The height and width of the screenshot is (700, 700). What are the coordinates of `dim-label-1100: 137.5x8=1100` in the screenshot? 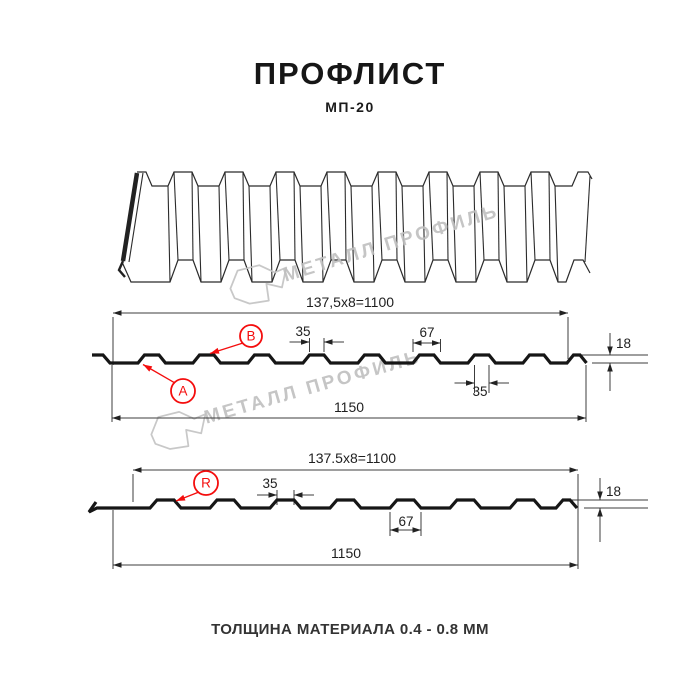 It's located at (352, 458).